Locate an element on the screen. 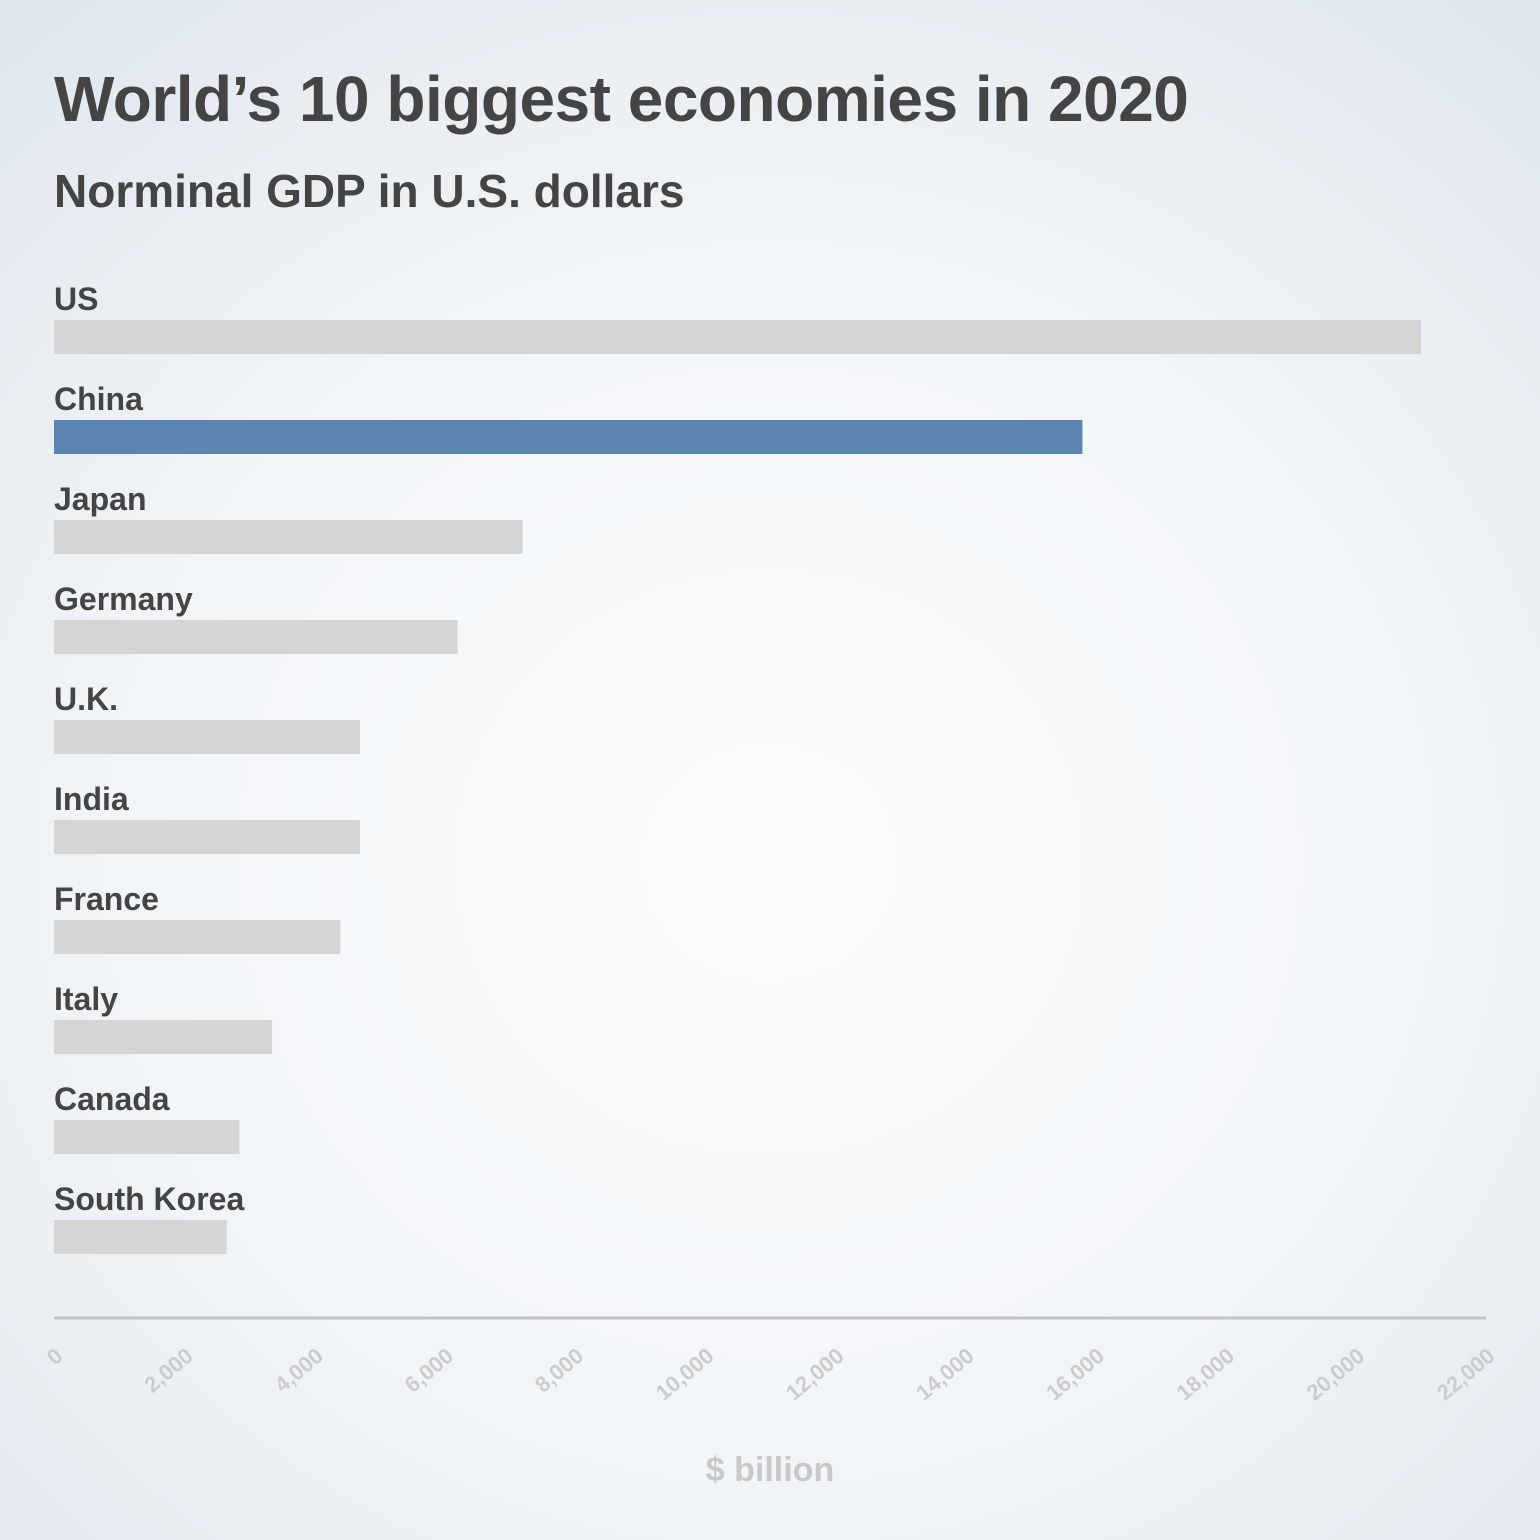 The height and width of the screenshot is (1540, 1540). category-label-germany: Germany is located at coordinates (123, 599).